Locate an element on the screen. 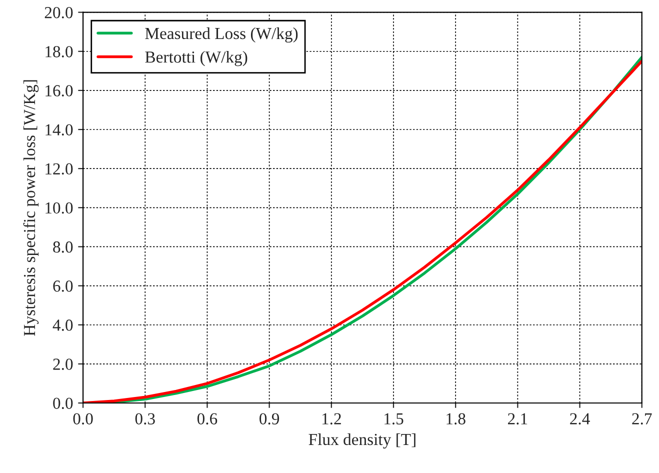  legend-label: Bertotti (W/kg) is located at coordinates (196, 58).